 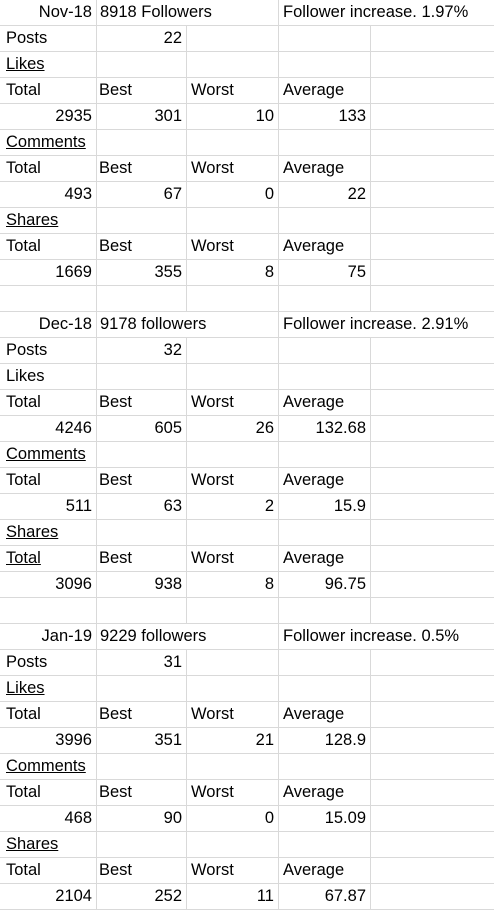 I want to click on cell-posts-value: 22, so click(x=142, y=38).